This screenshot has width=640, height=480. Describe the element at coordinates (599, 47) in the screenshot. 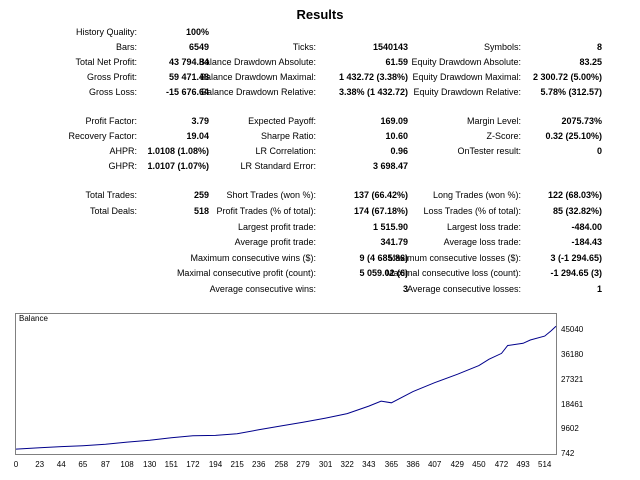

I see `symbols-value: 8` at that location.